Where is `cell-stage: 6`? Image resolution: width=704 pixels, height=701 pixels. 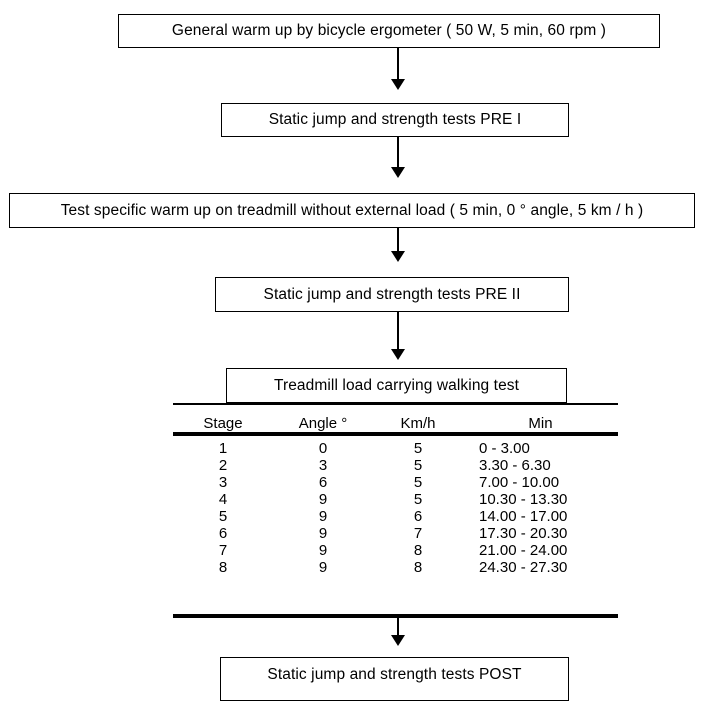 cell-stage: 6 is located at coordinates (223, 533).